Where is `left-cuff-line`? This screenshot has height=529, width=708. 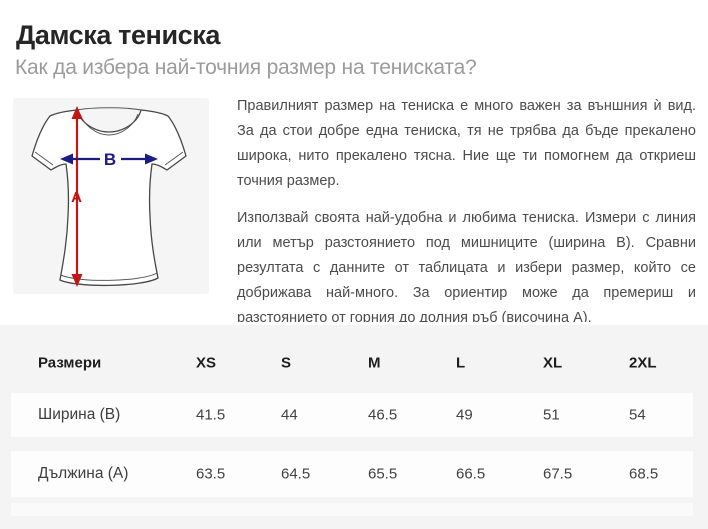
left-cuff-line is located at coordinates (44, 158).